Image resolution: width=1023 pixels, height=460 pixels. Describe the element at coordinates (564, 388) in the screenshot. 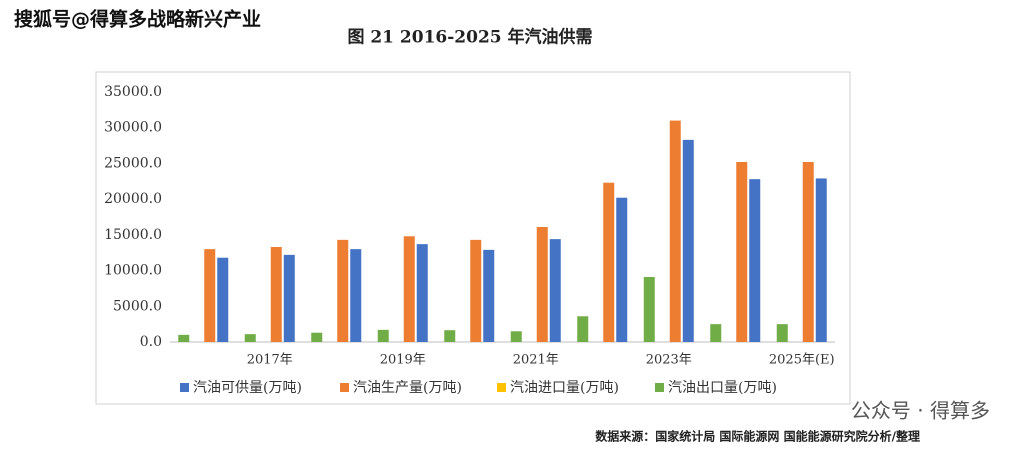

I see `legend-label: 汽油进口量(万吨)` at that location.